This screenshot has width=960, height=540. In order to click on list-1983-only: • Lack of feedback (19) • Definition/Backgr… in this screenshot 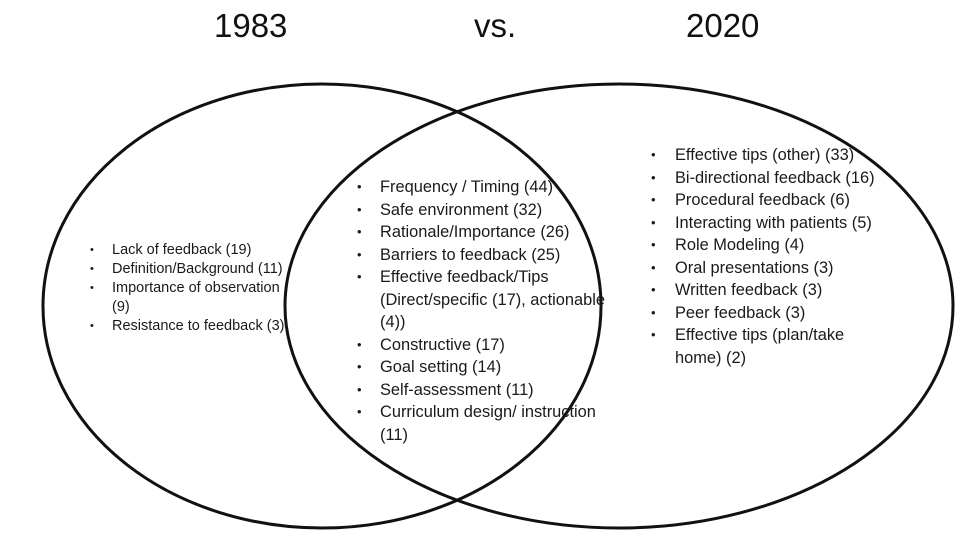, I will do `click(192, 288)`.